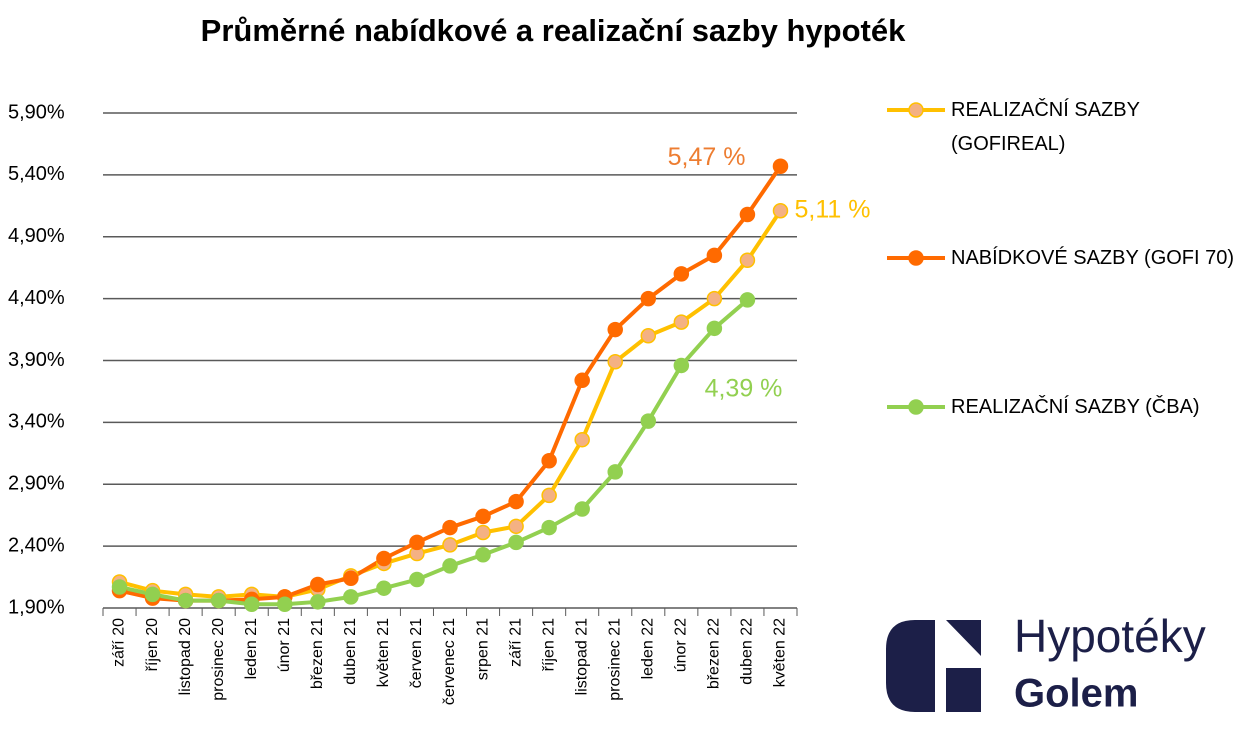 The height and width of the screenshot is (737, 1256). I want to click on x-tick-label: prosinec 21, so click(614, 659).